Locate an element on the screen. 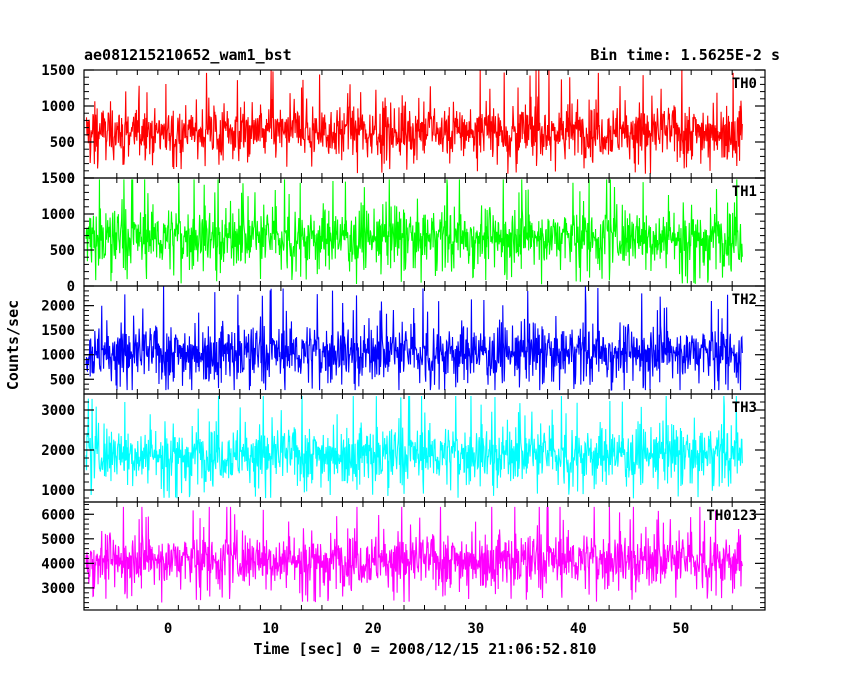  x-axis-label: Time [sec] 0 = 2008/12/15 21:06:52.810 is located at coordinates (424, 649).